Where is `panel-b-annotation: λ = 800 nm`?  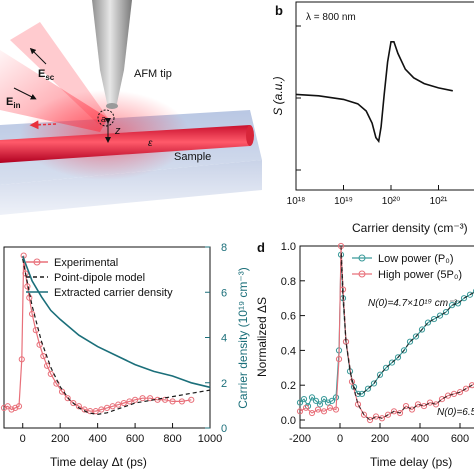
panel-b-annotation: λ = 800 nm is located at coordinates (331, 17).